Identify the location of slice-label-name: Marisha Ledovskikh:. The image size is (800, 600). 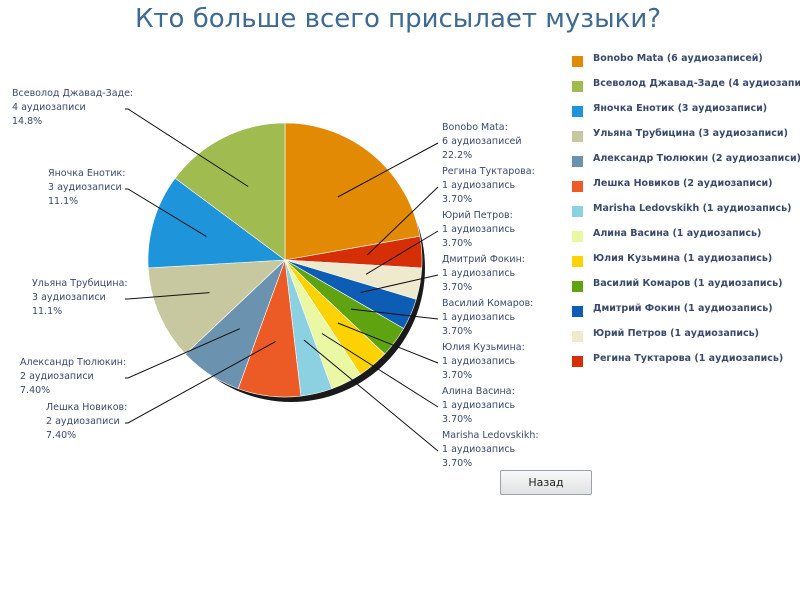
(490, 435).